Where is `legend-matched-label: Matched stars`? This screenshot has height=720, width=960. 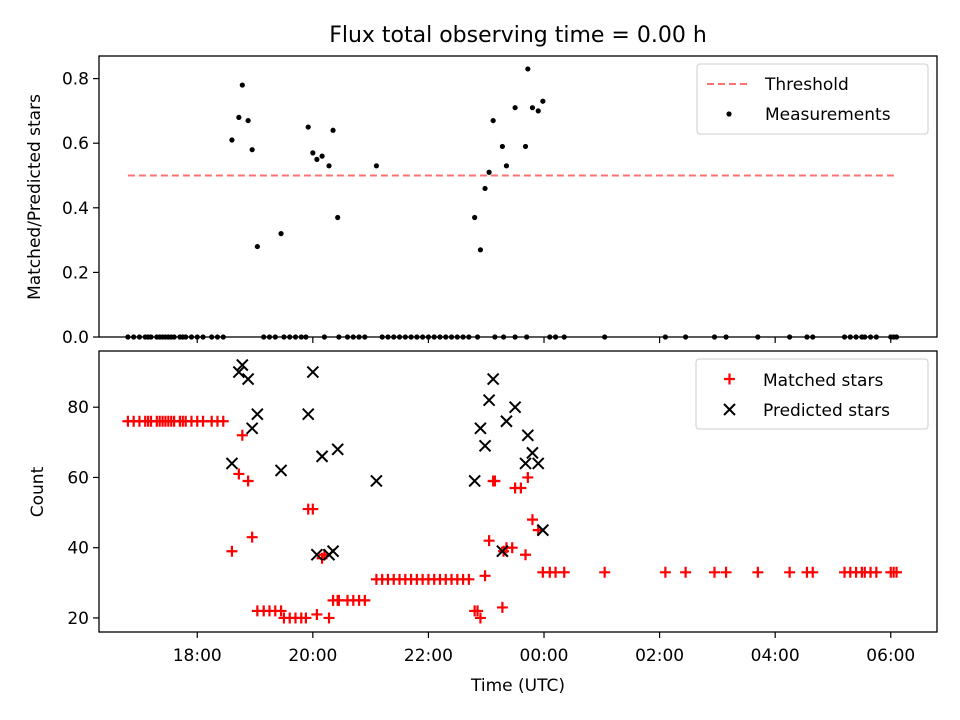
legend-matched-label: Matched stars is located at coordinates (823, 381).